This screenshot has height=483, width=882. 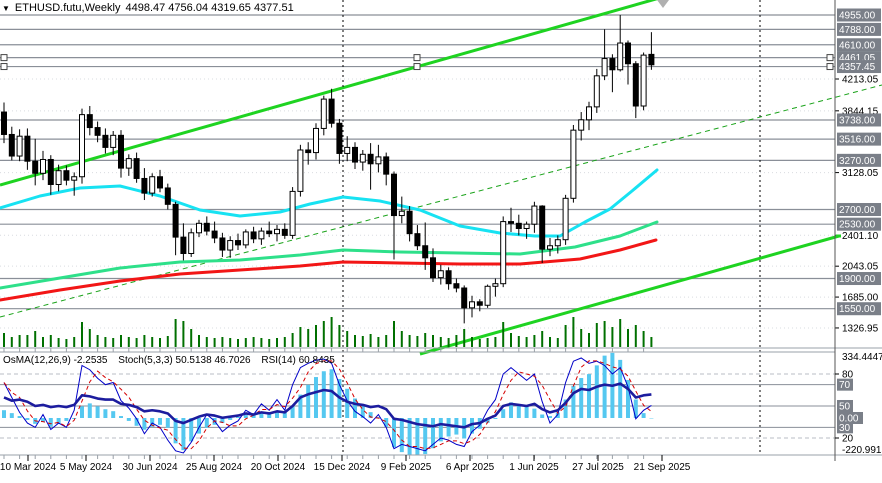 I want to click on price-tick-label: 4213.05, so click(x=860, y=79).